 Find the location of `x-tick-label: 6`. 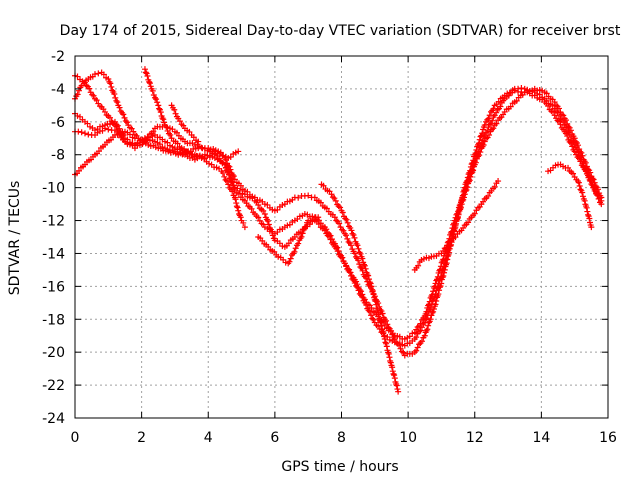

x-tick-label: 6 is located at coordinates (274, 438).